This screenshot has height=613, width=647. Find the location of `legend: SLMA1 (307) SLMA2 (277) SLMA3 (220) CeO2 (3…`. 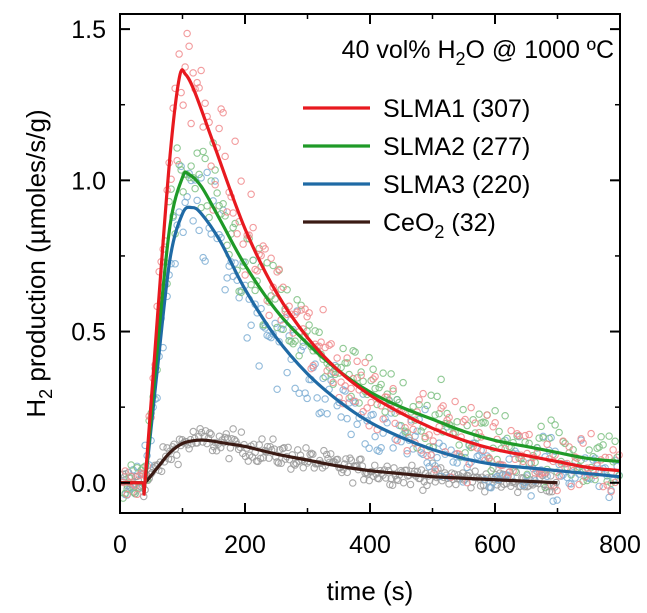

legend: SLMA1 (307) SLMA2 (277) SLMA3 (220) CeO2 (3… is located at coordinates (416, 168).